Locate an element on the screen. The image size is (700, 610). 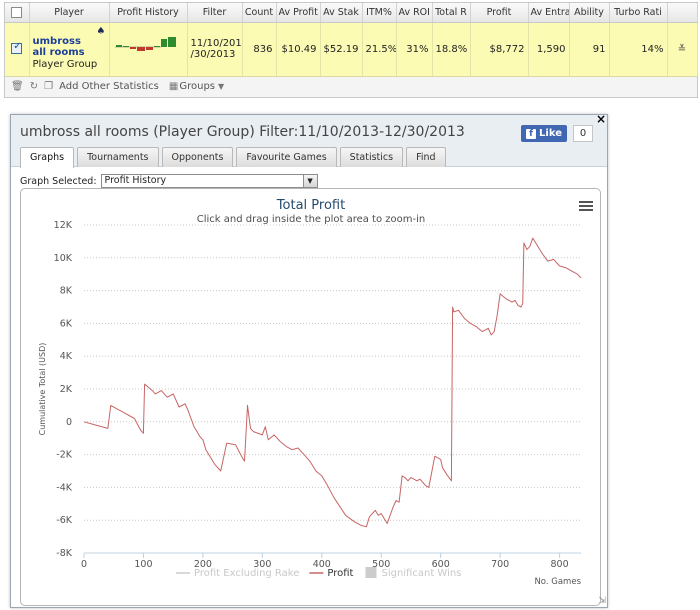
player-type-label: Player Group is located at coordinates (65, 64).